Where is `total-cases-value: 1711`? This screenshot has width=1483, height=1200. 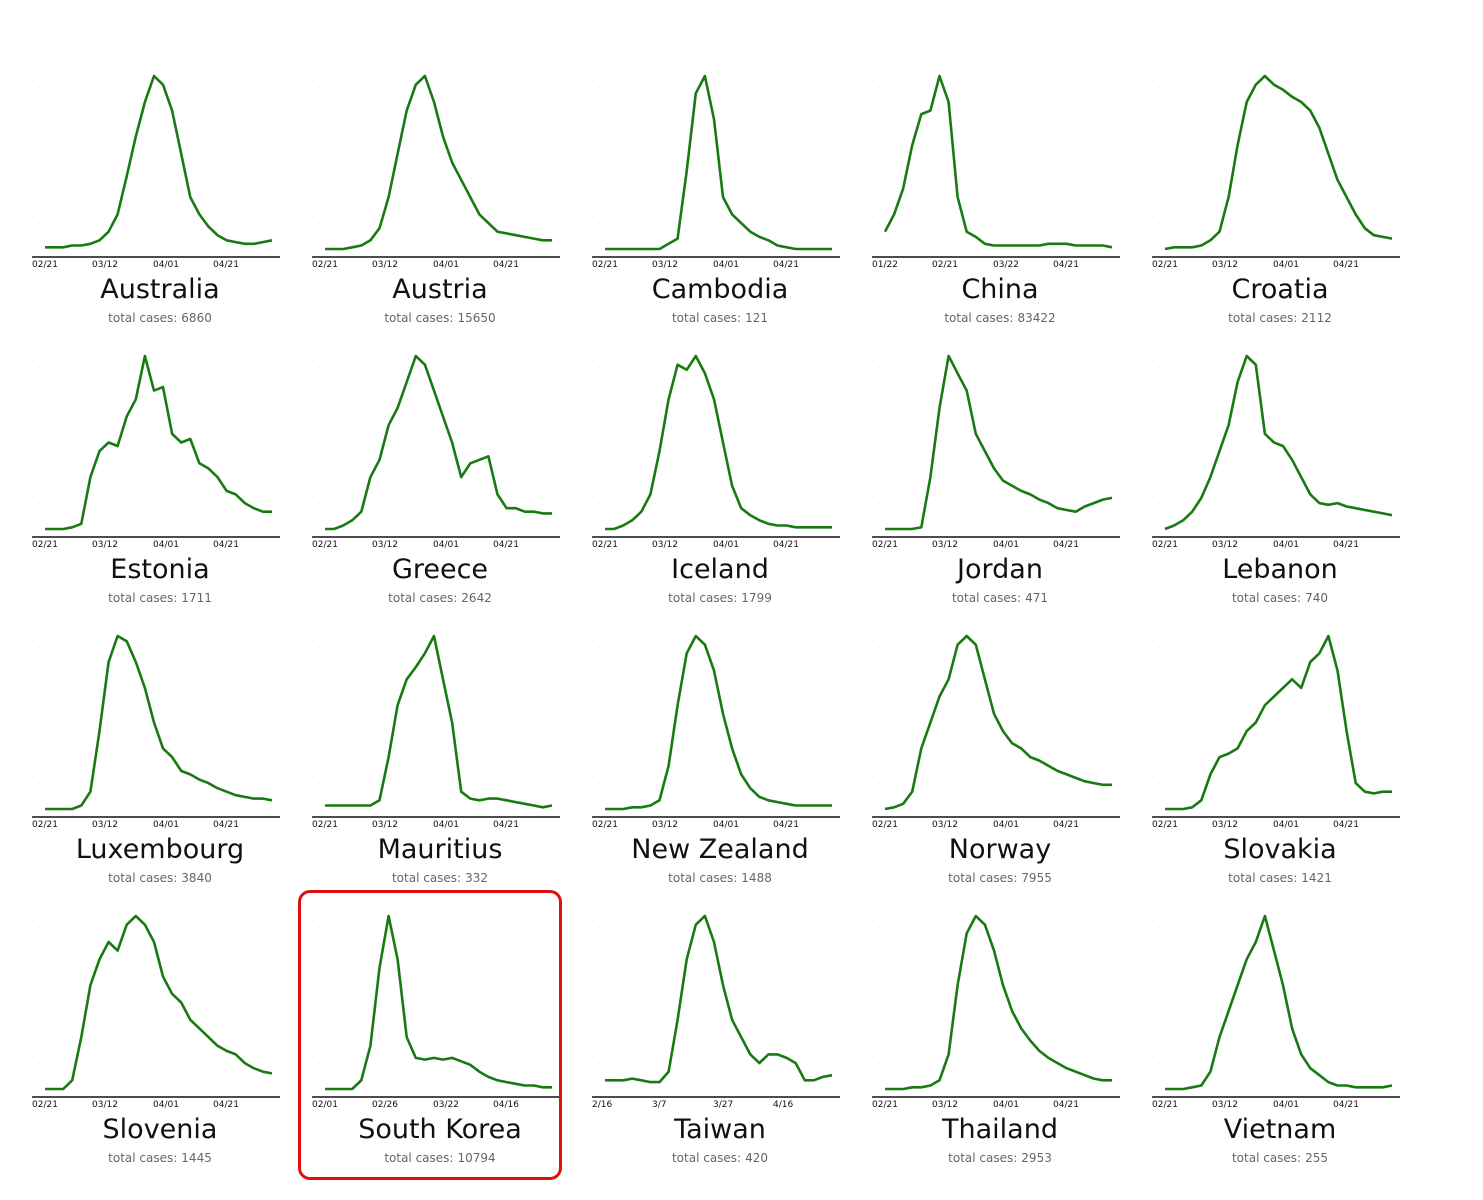 total-cases-value: 1711 is located at coordinates (196, 598).